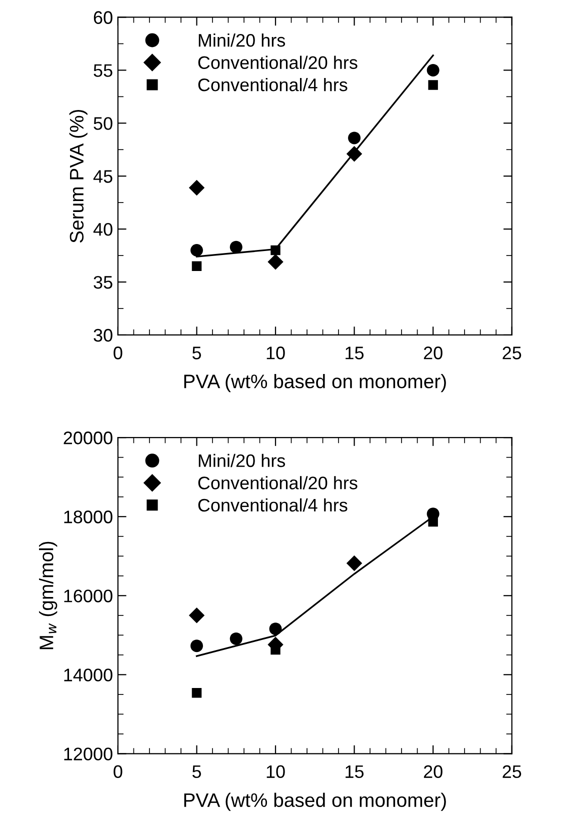 Image resolution: width=581 pixels, height=821 pixels. What do you see at coordinates (78, 176) in the screenshot?
I see `y-axis-title: Serum PVA (%)` at bounding box center [78, 176].